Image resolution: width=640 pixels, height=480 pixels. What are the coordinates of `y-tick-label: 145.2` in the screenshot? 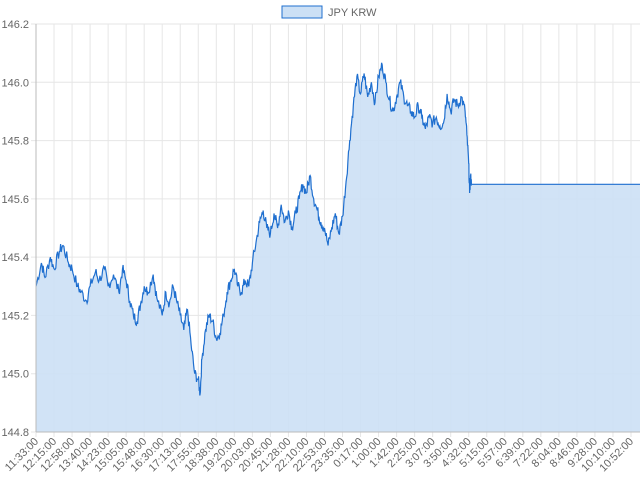 It's located at (15, 316).